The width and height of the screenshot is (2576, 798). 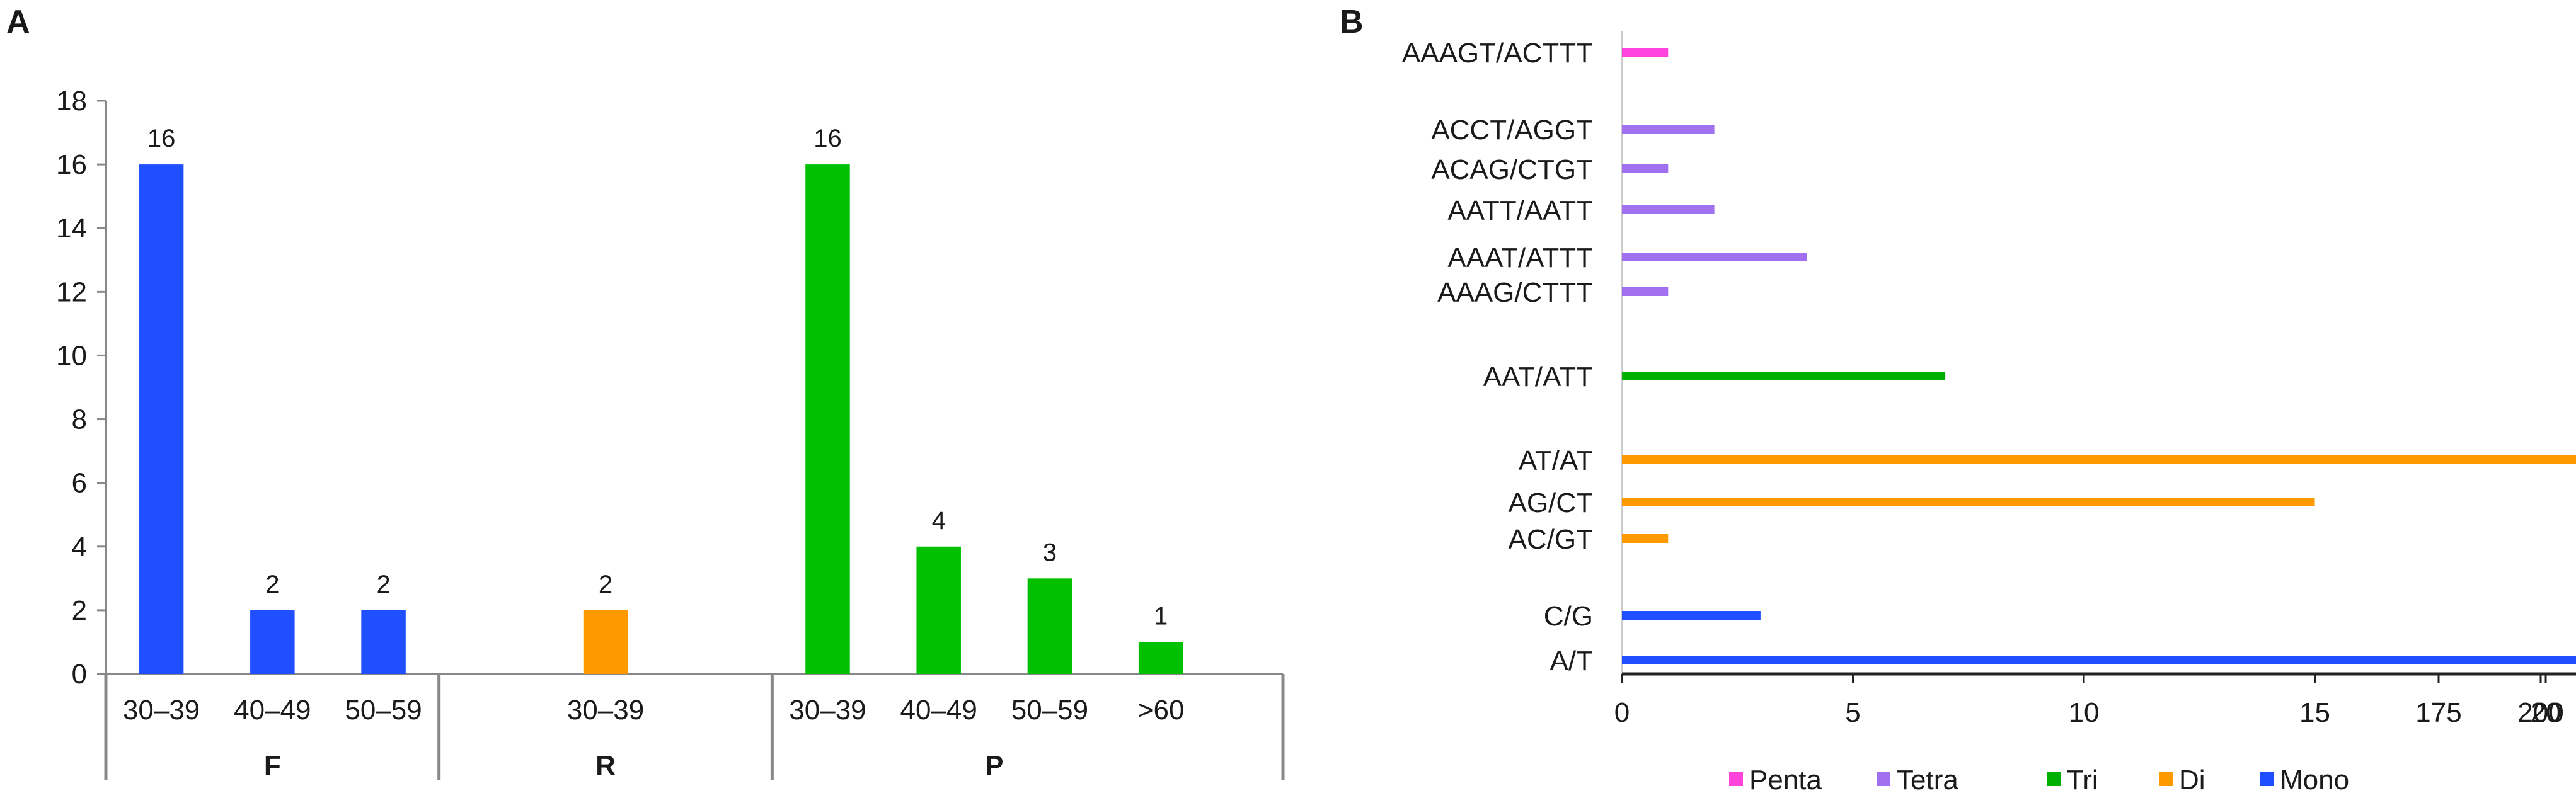 What do you see at coordinates (71, 164) in the screenshot?
I see `y-tick-label: 16` at bounding box center [71, 164].